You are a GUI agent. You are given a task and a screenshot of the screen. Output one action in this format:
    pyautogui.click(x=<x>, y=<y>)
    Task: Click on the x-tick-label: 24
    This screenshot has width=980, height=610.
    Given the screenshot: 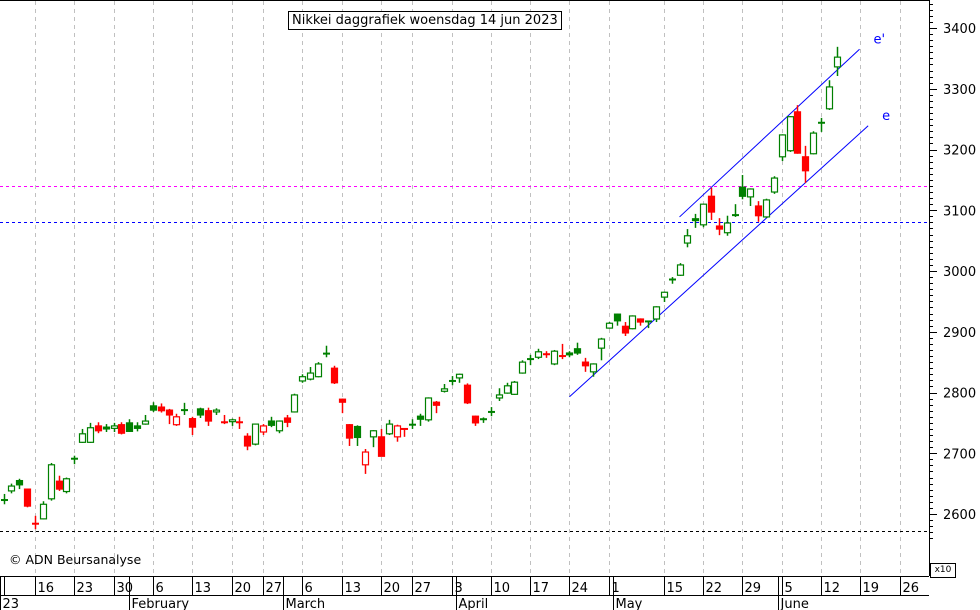 What is the action you would take?
    pyautogui.click(x=580, y=588)
    